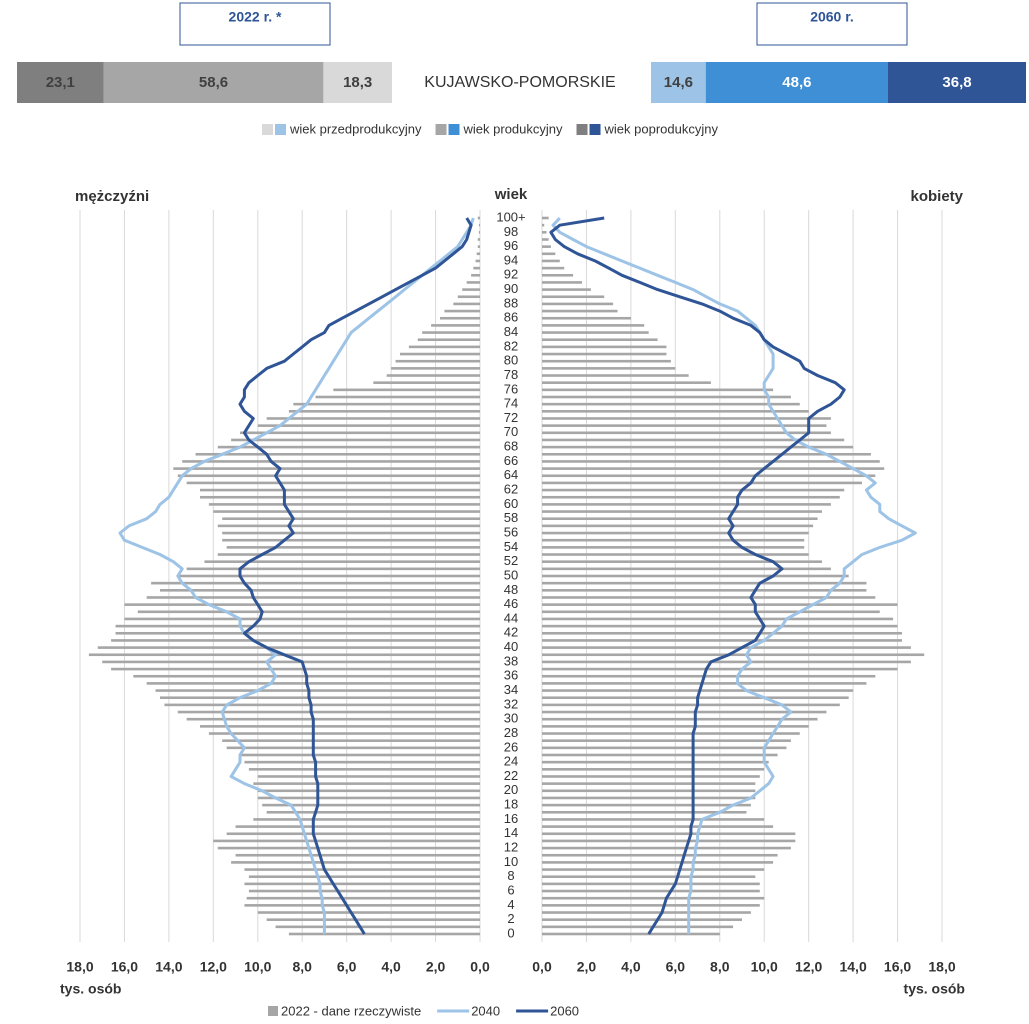 The height and width of the screenshot is (1024, 1029). What do you see at coordinates (511, 417) in the screenshot?
I see `age-label: 72` at bounding box center [511, 417].